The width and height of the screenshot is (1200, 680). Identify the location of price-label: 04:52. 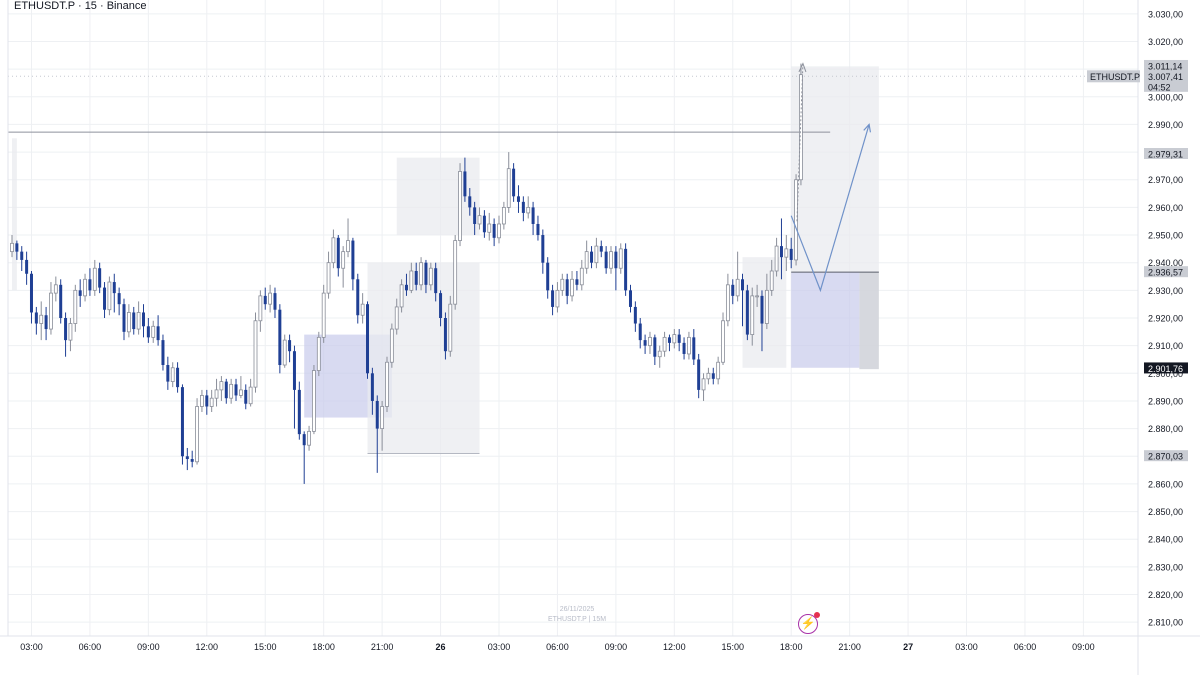
(1159, 87).